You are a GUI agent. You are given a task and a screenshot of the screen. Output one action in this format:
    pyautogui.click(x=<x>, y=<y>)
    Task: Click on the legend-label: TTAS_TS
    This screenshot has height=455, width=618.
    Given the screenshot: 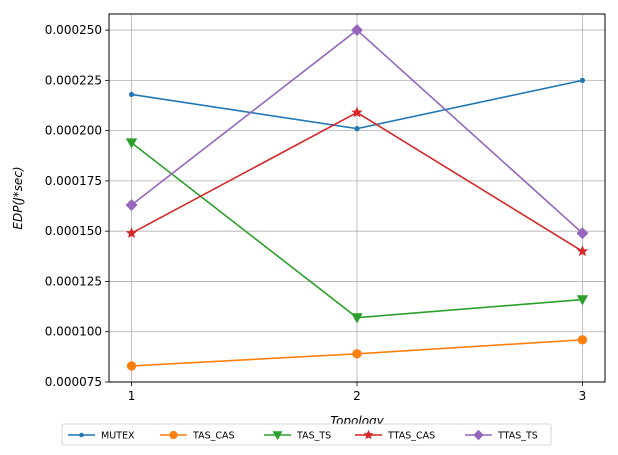 What is the action you would take?
    pyautogui.click(x=517, y=436)
    